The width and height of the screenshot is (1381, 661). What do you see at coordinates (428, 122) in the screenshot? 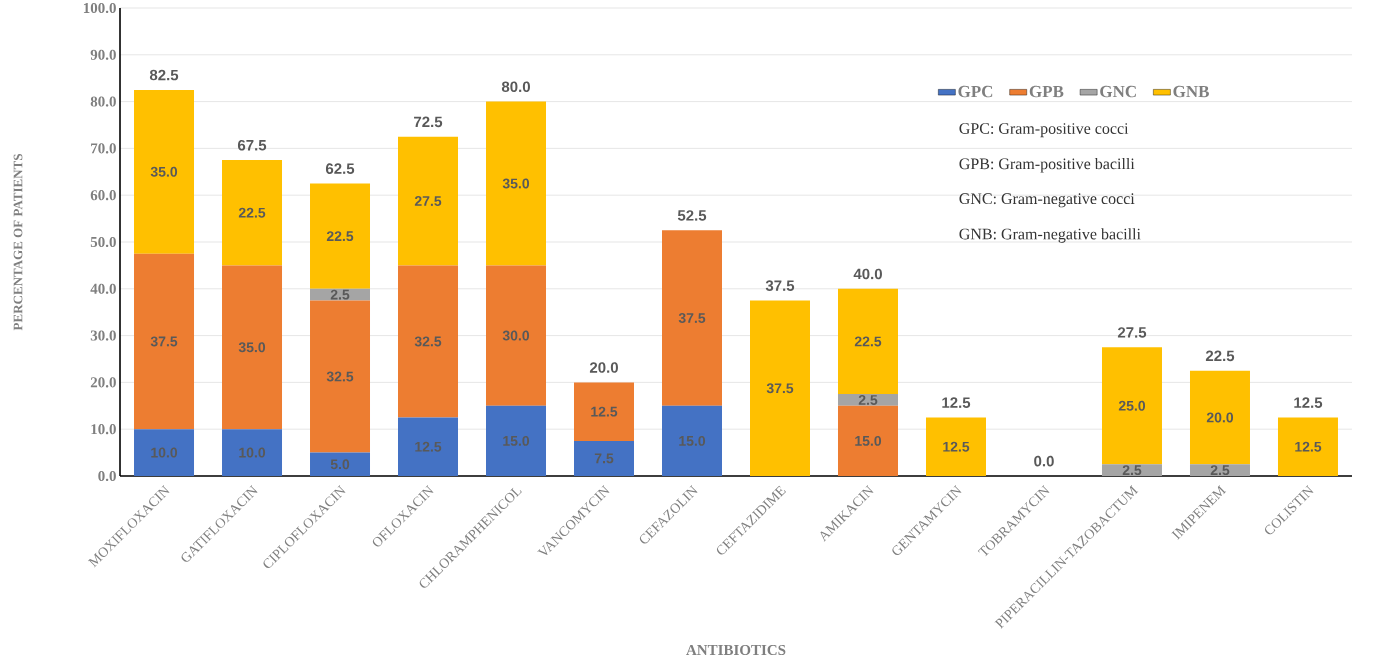
I see `total-label: 72.5` at bounding box center [428, 122].